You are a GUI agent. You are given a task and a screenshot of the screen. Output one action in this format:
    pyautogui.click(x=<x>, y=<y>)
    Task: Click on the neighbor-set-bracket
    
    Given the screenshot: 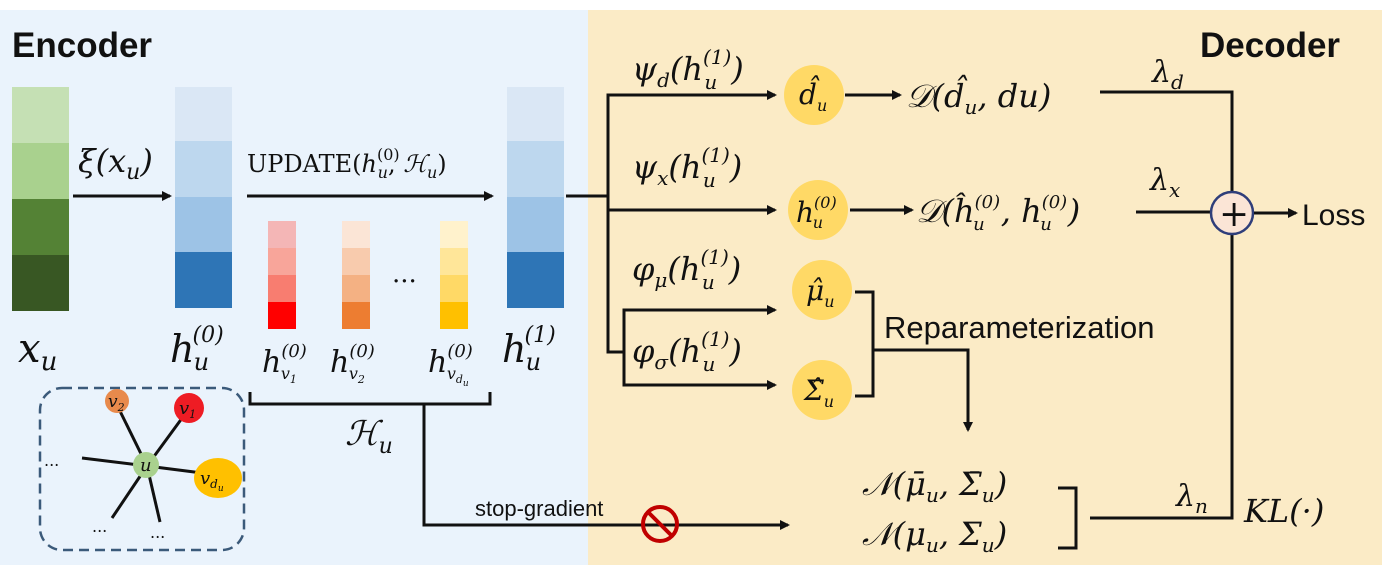 What is the action you would take?
    pyautogui.click(x=370, y=399)
    